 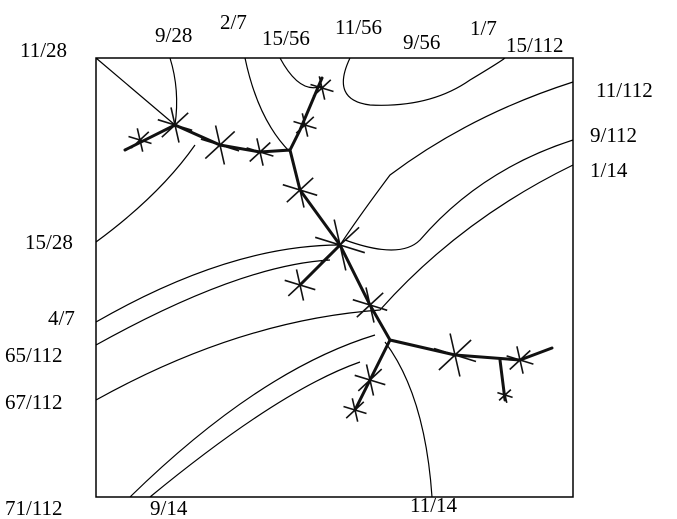 What do you see at coordinates (34, 402) in the screenshot?
I see `ray-label: 67/112` at bounding box center [34, 402].